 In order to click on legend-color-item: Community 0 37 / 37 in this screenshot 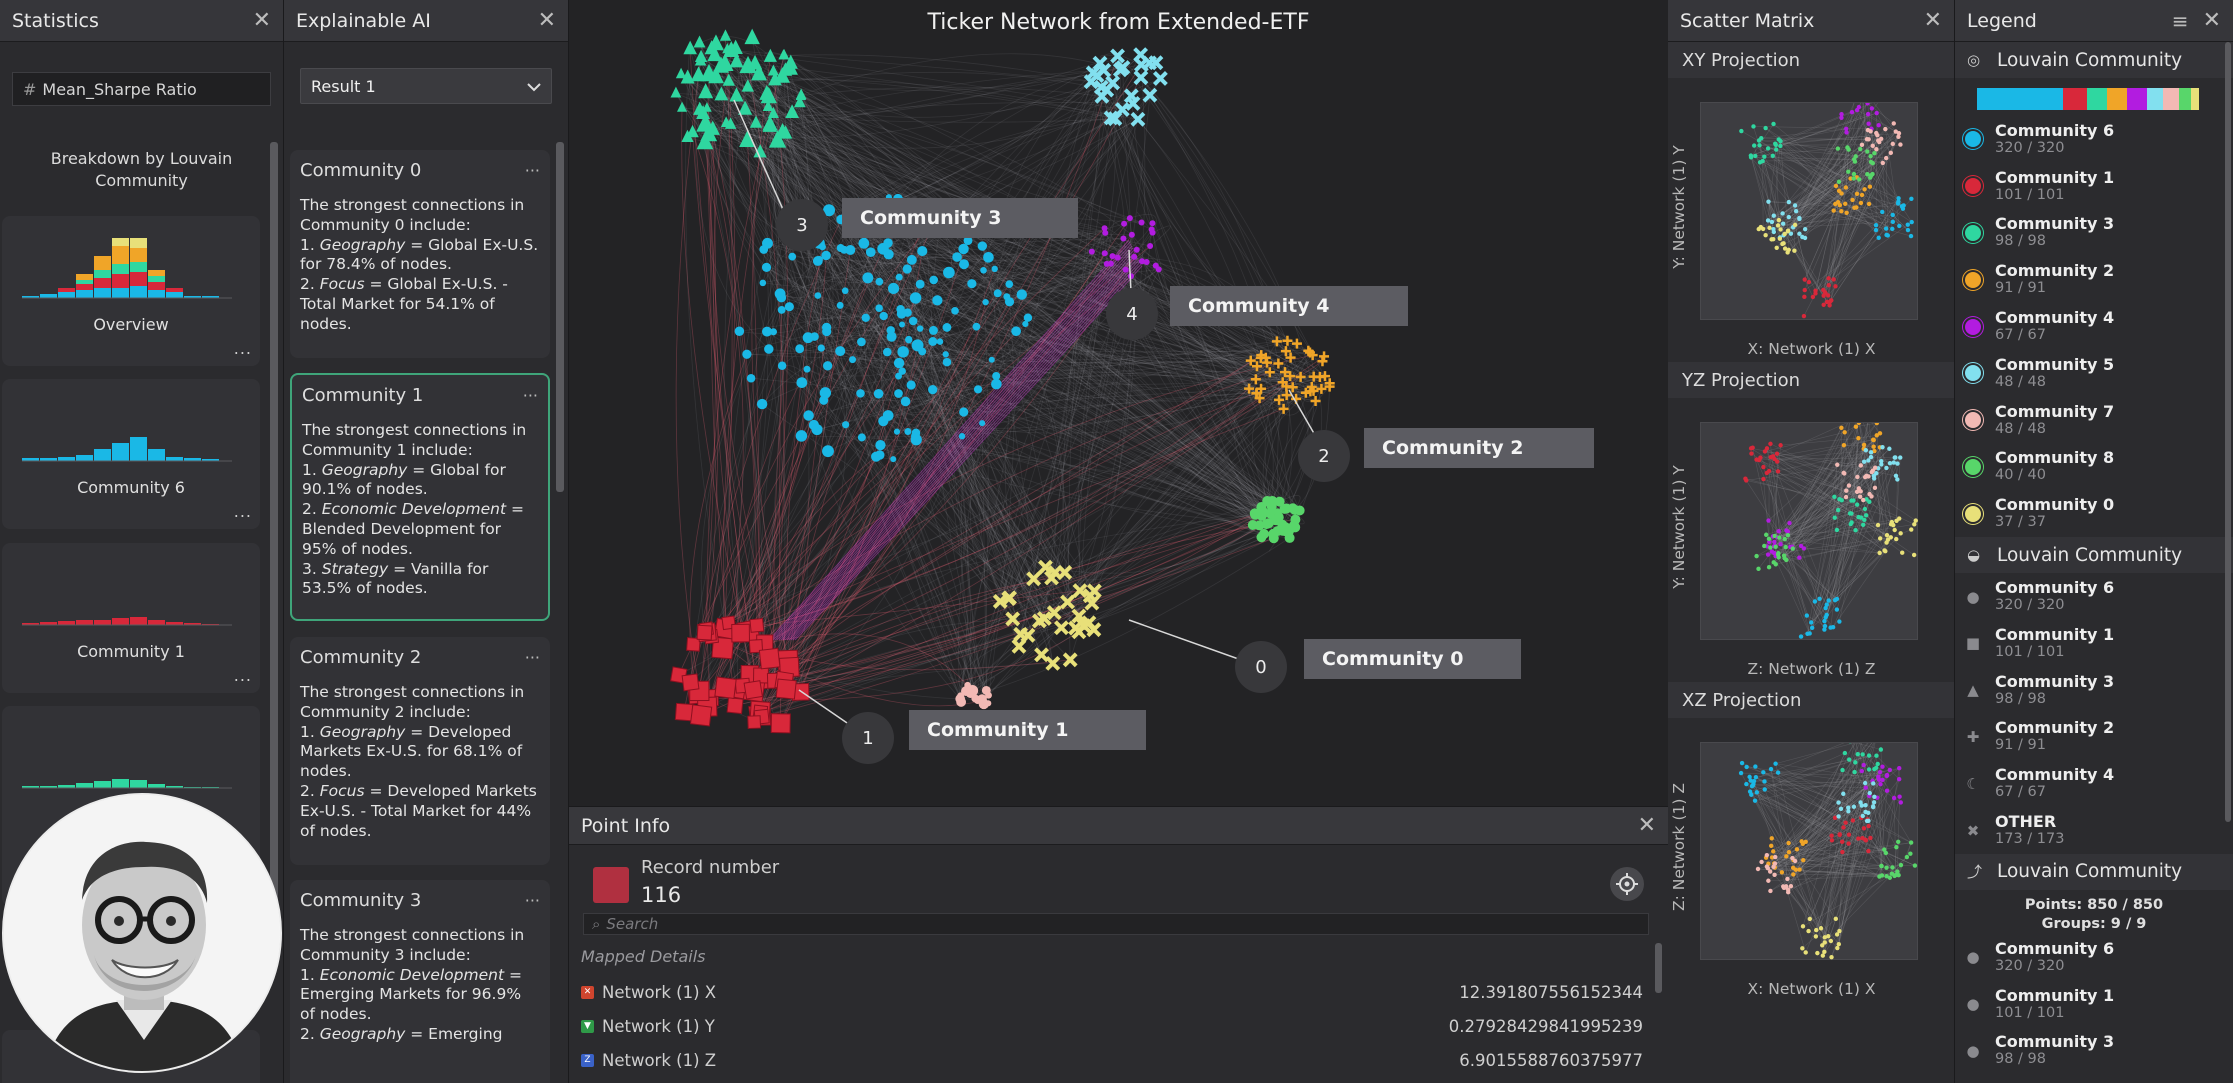, I will do `click(2094, 513)`.